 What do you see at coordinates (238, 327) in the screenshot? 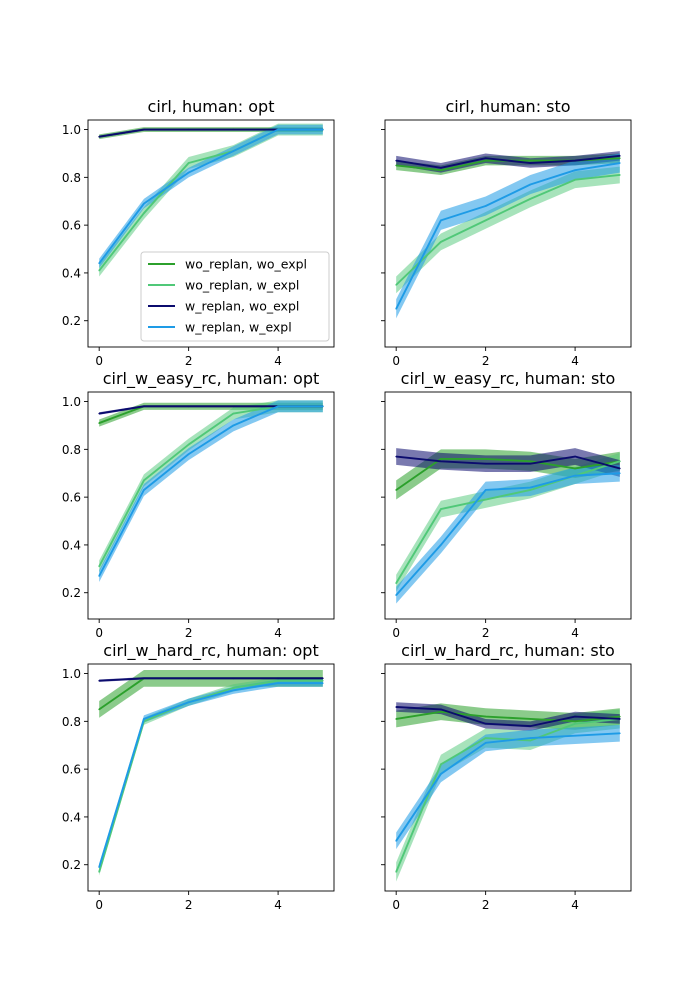
I see `legend-label: w_replan, w_expl` at bounding box center [238, 327].